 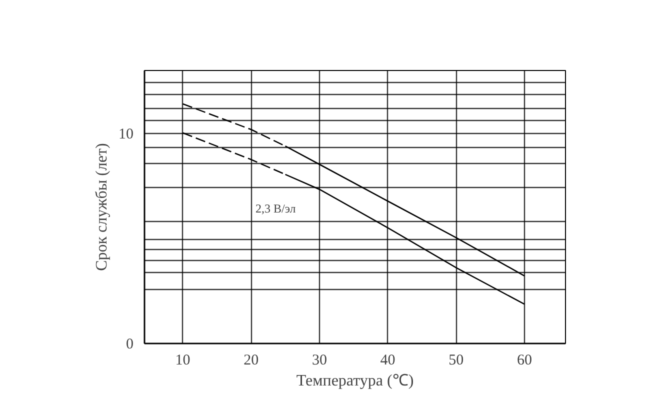 I want to click on y-tick-label: 0, so click(x=130, y=344).